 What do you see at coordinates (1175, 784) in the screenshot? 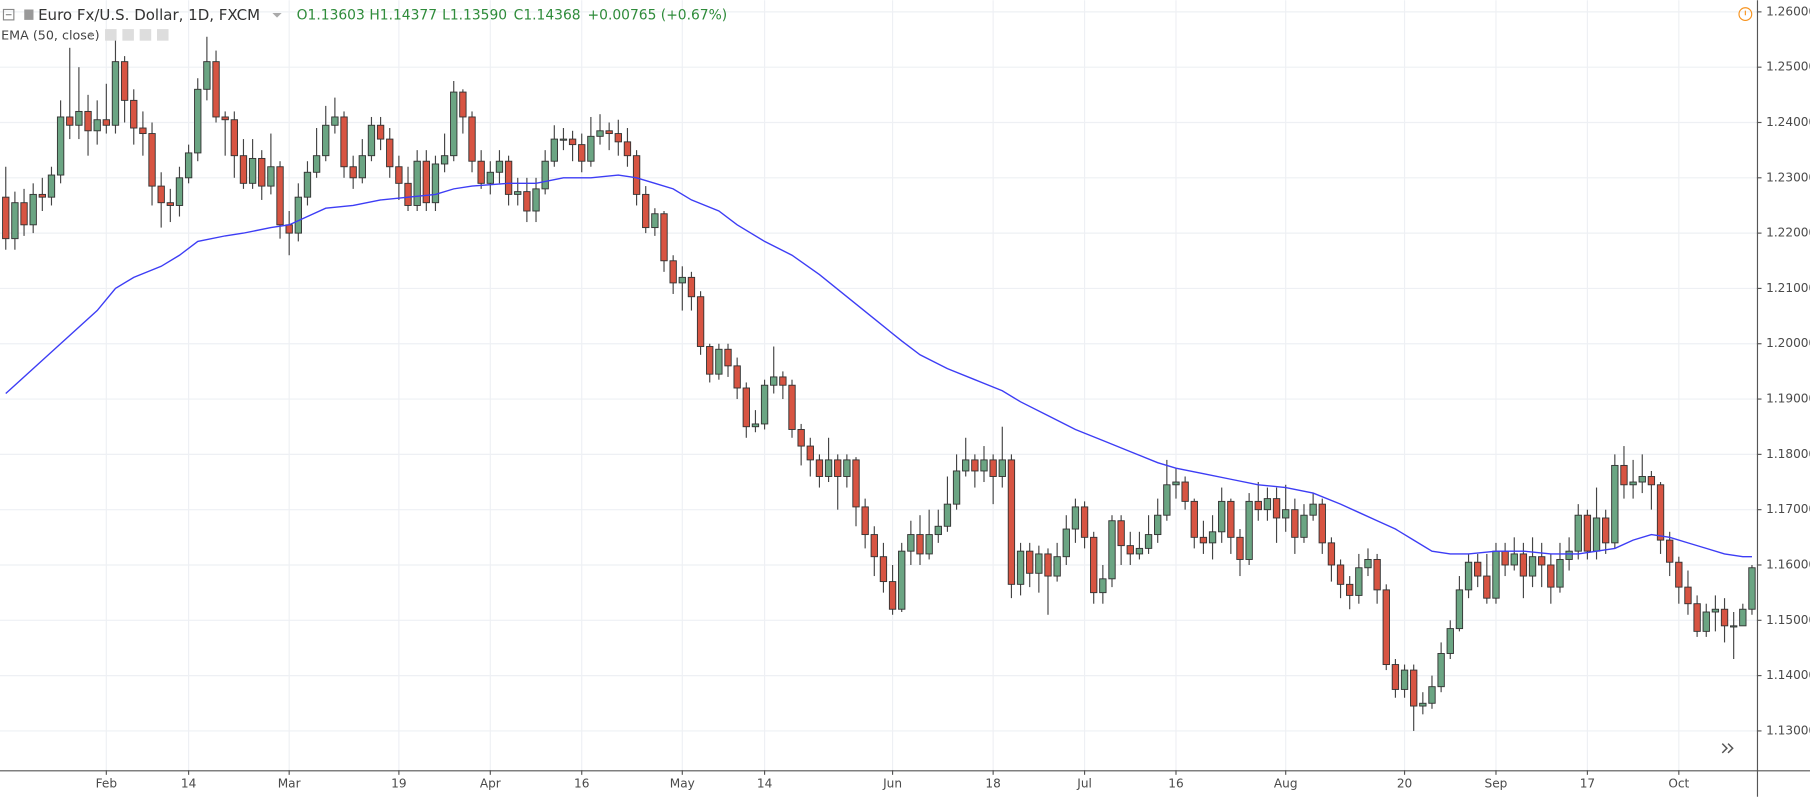
I see `x-tick-label: 16` at bounding box center [1175, 784].